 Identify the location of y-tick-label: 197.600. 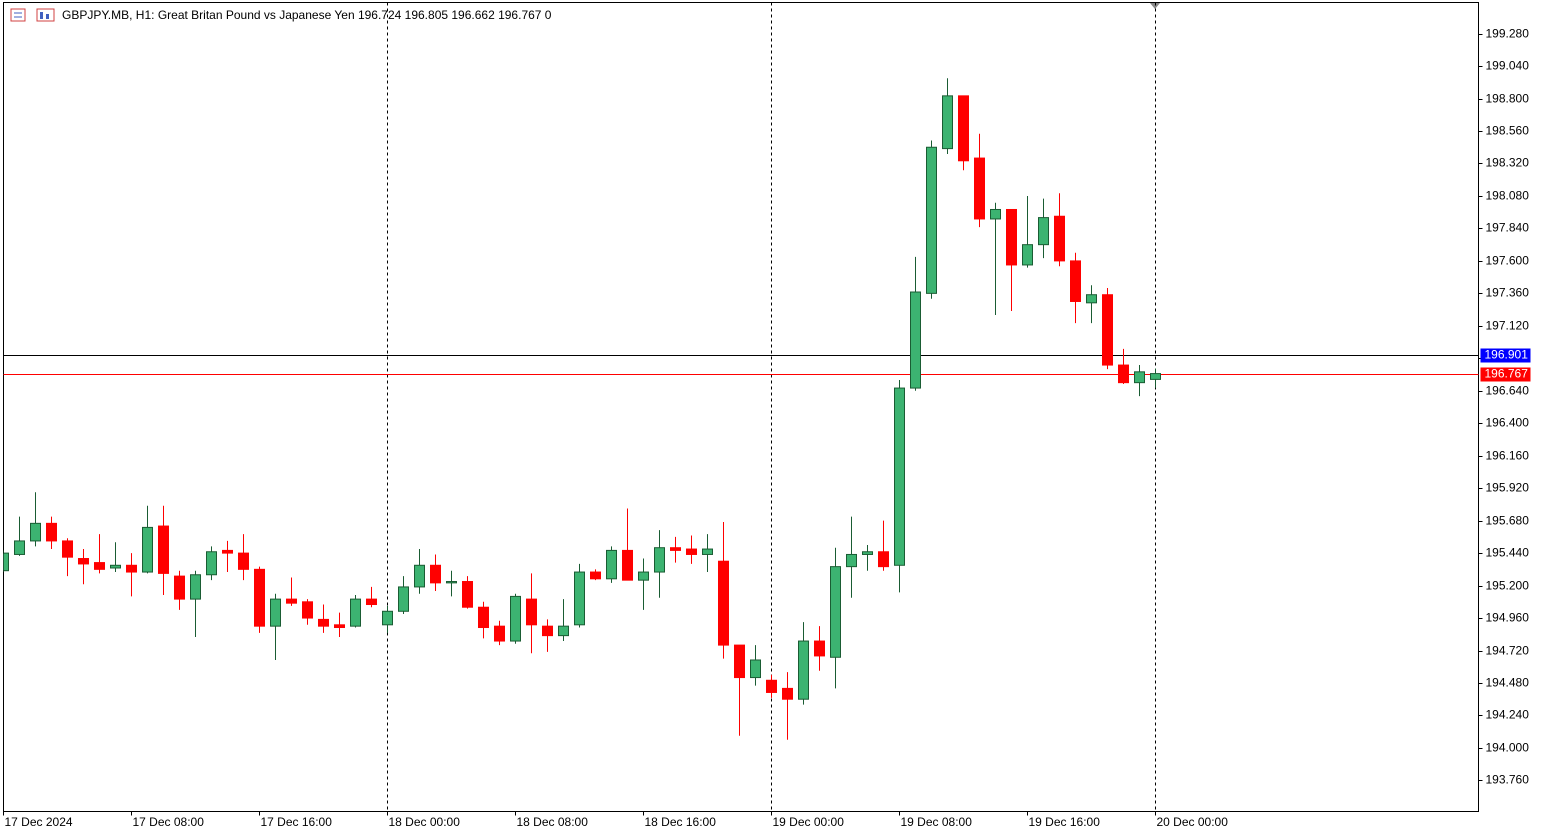
(1508, 261).